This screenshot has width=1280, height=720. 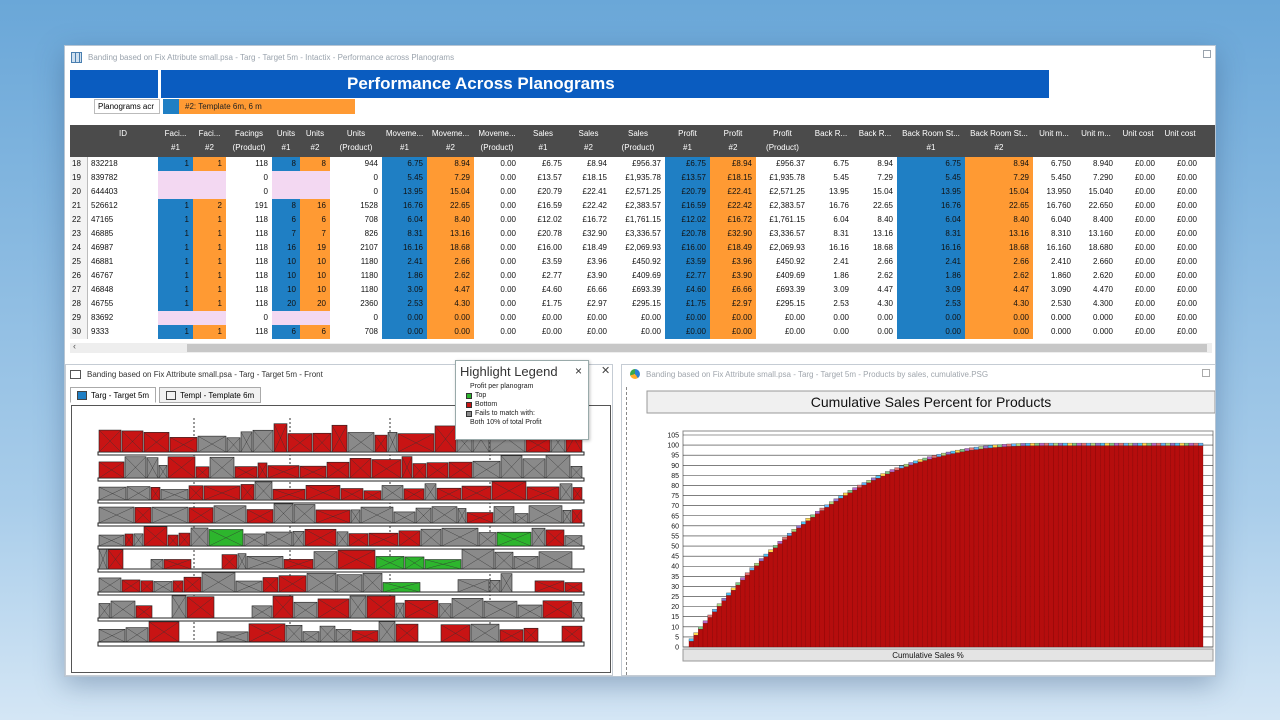 What do you see at coordinates (1100, 205) in the screenshot?
I see `table-cell: 22.650` at bounding box center [1100, 205].